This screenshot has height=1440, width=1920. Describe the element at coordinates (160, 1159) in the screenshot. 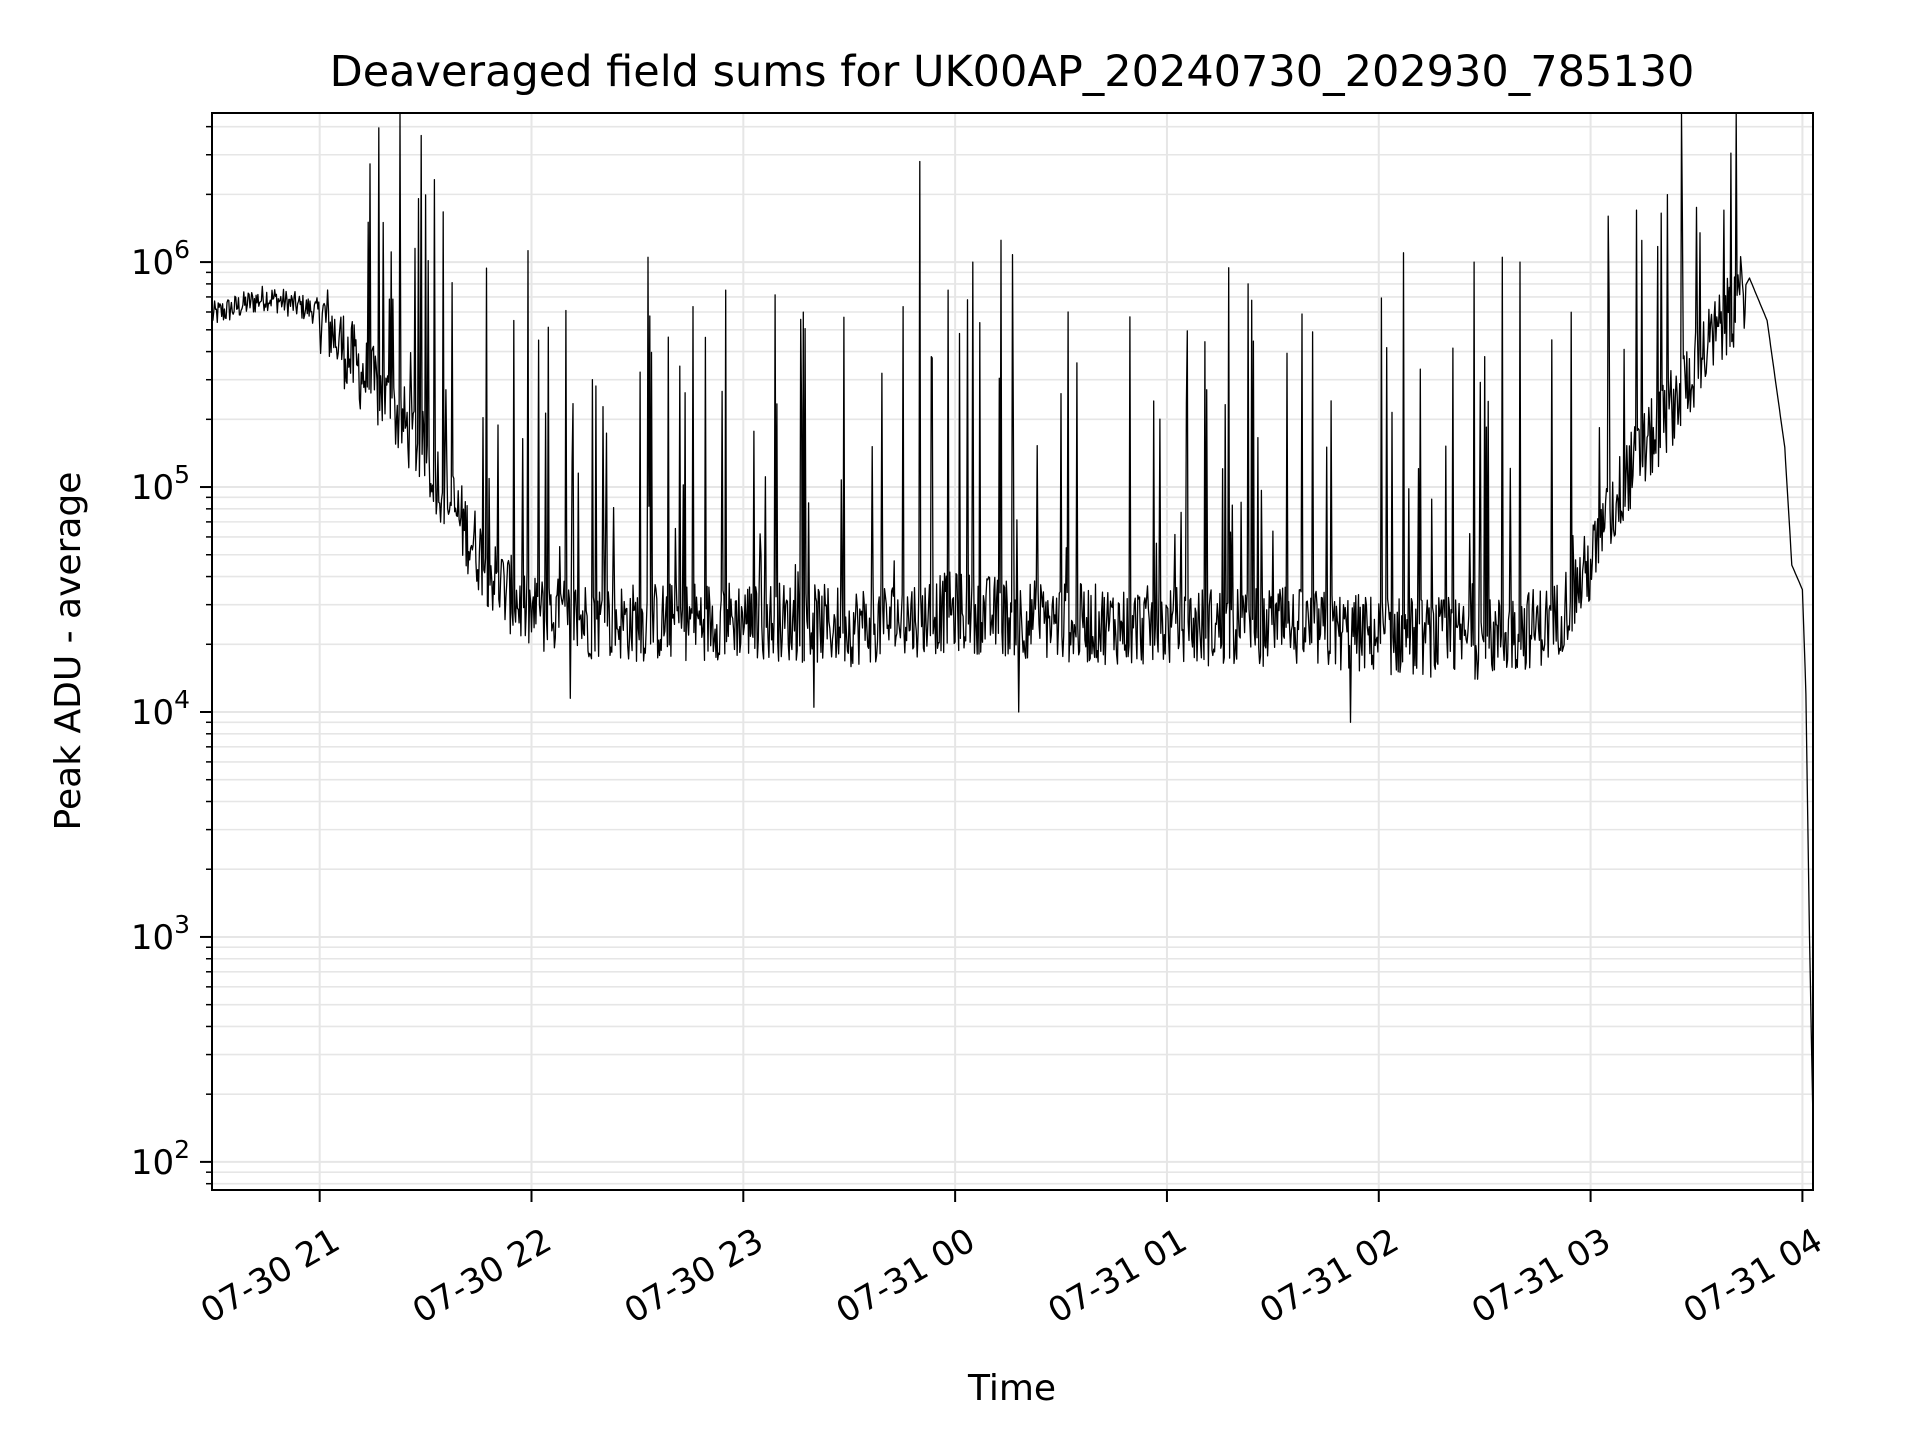

I see `y-tick-label: 10²` at that location.